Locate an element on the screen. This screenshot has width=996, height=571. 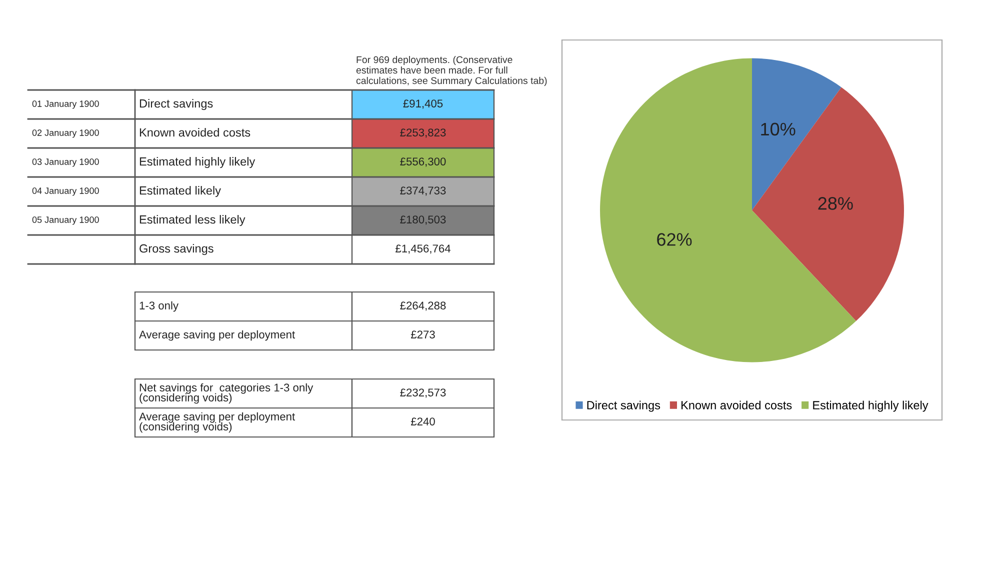
text: 03 January 1900 is located at coordinates (65, 162).